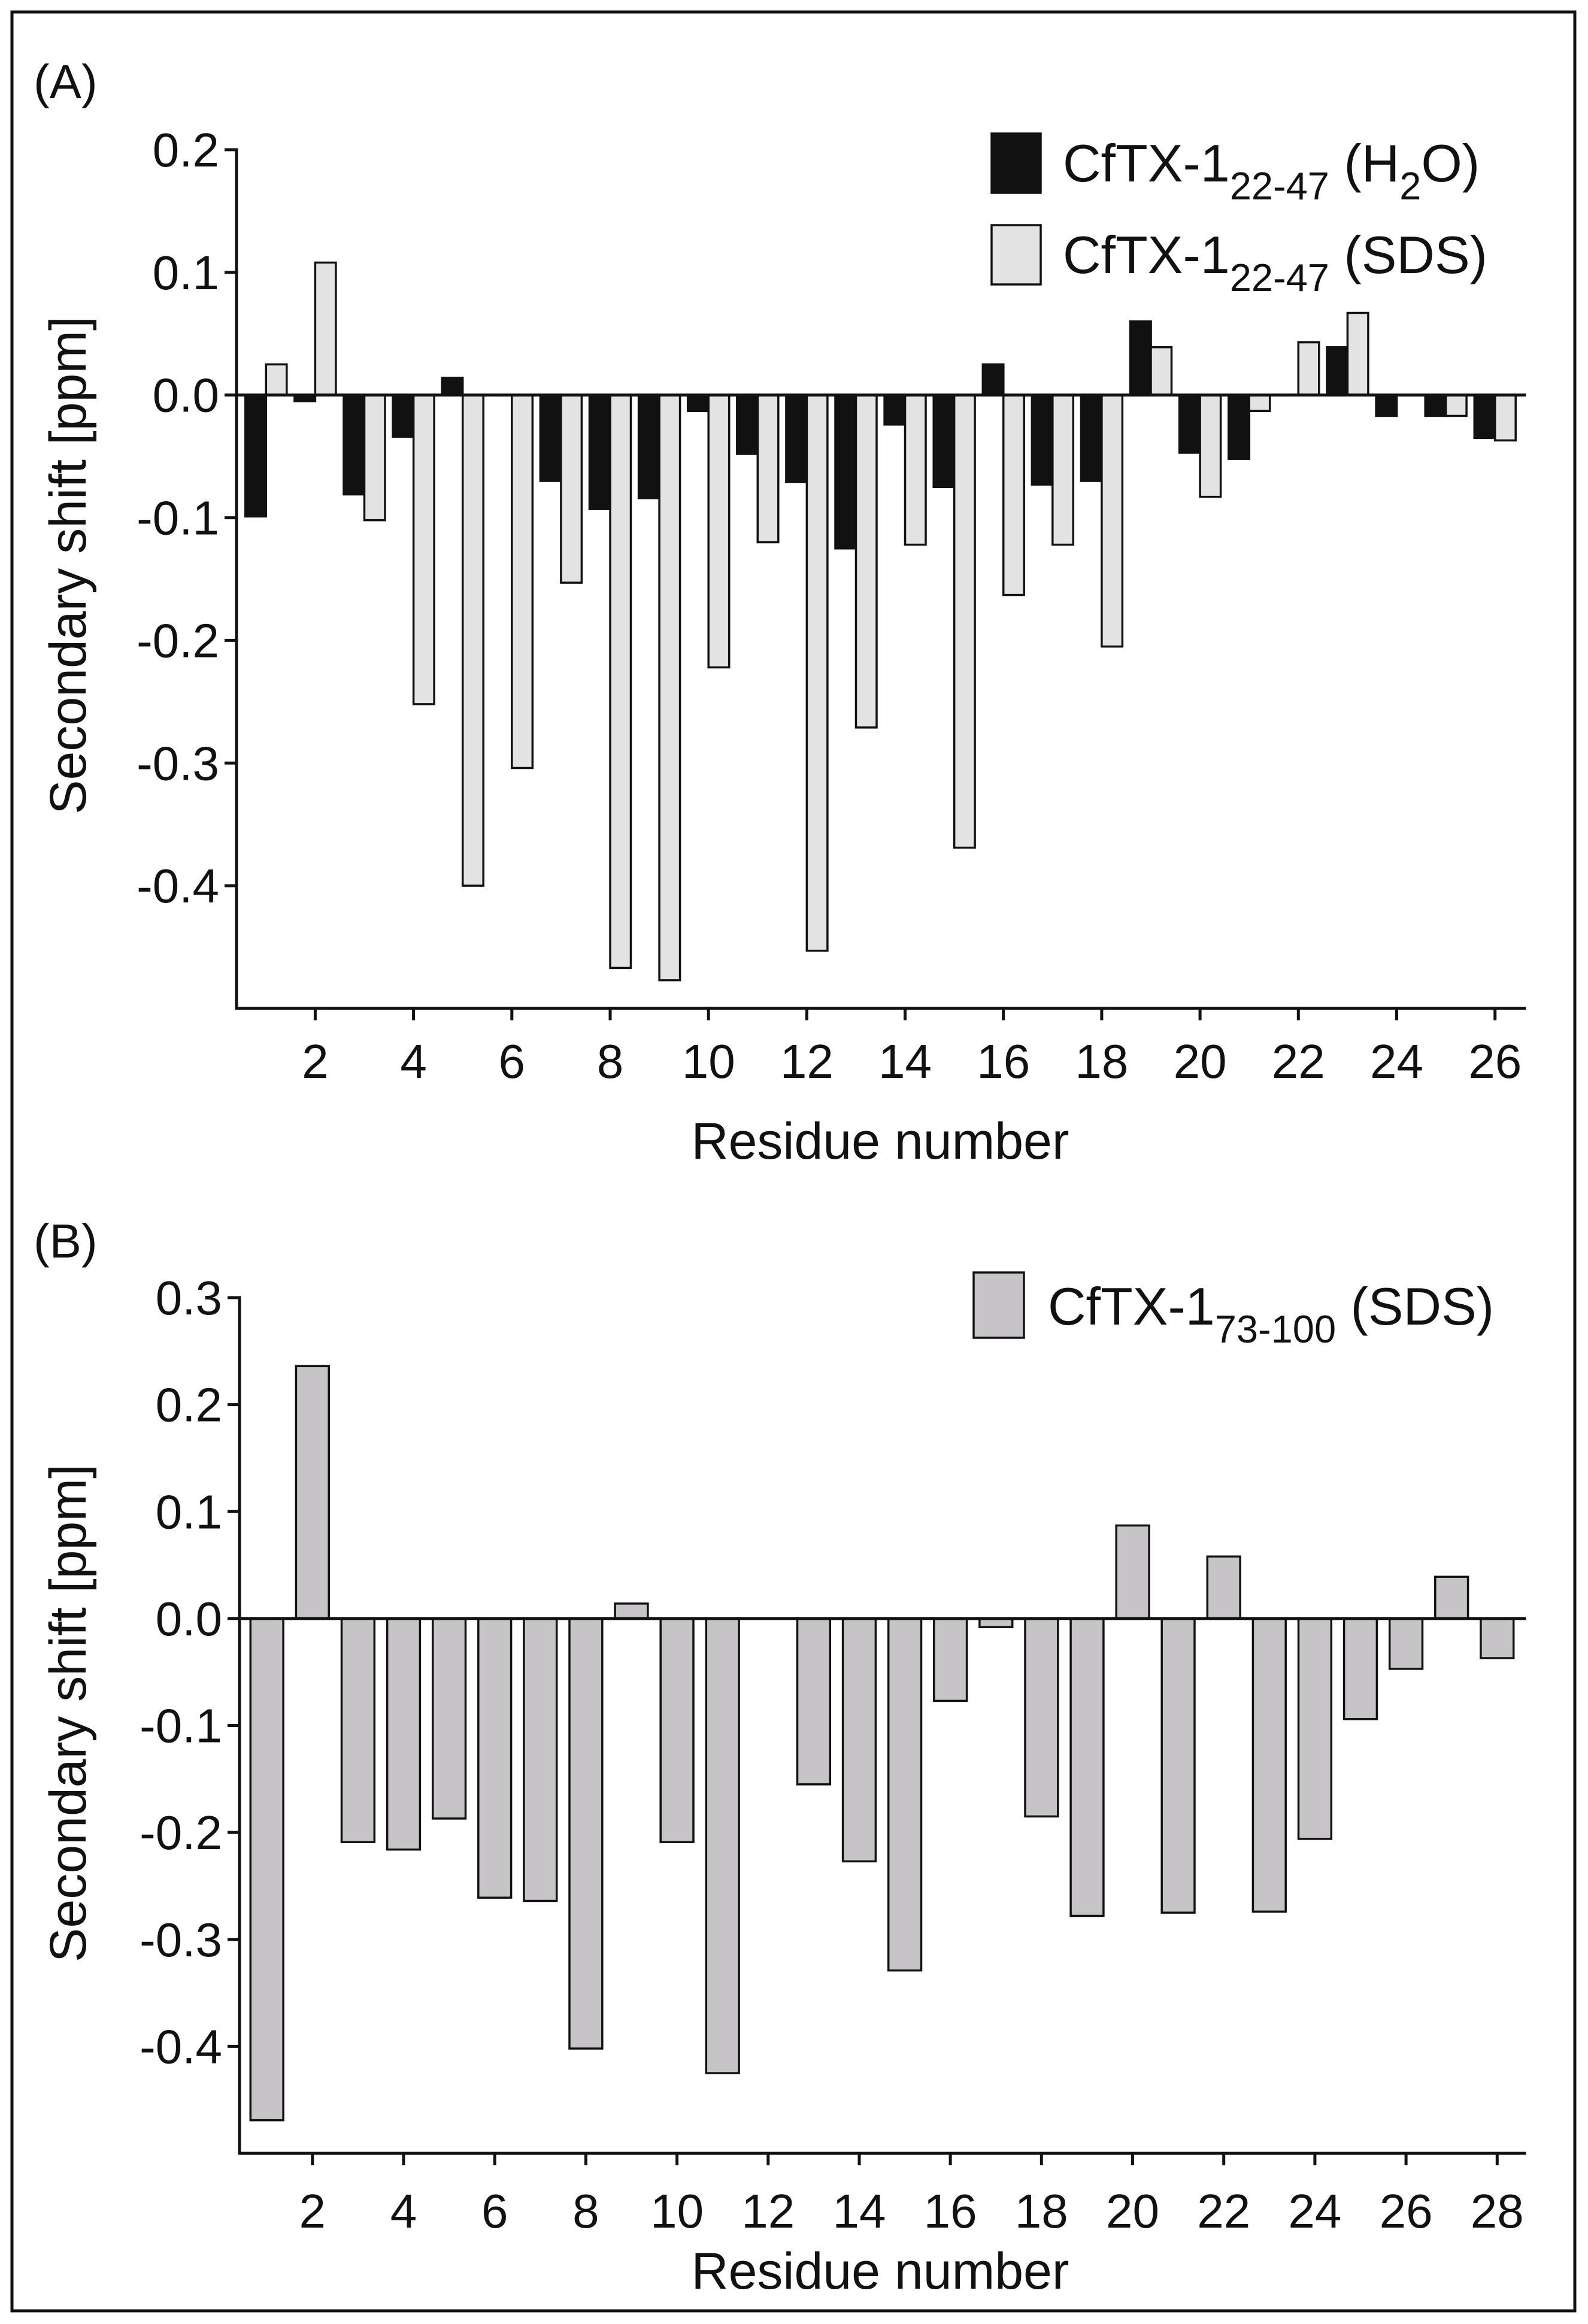 This screenshot has height=2324, width=1588. Describe the element at coordinates (512, 1061) in the screenshot. I see `x-tick-label-a-6: 6` at that location.